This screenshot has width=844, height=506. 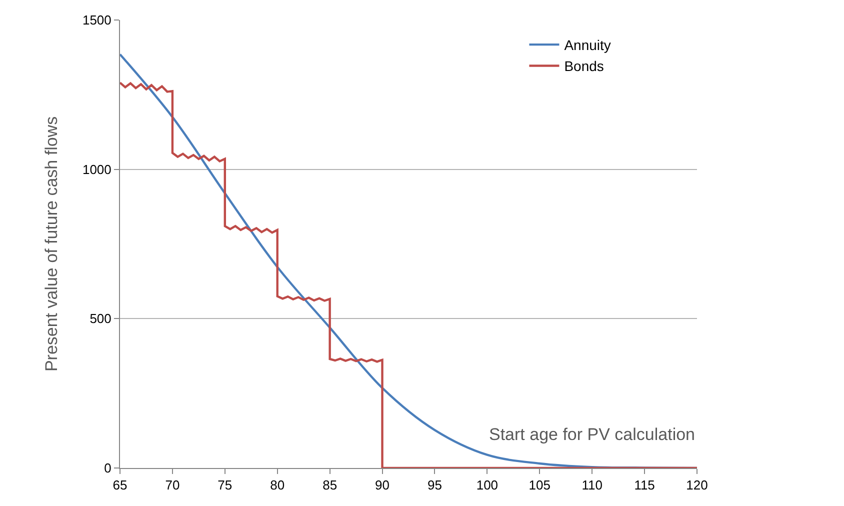 I want to click on x-tick-label: 80, so click(x=277, y=485).